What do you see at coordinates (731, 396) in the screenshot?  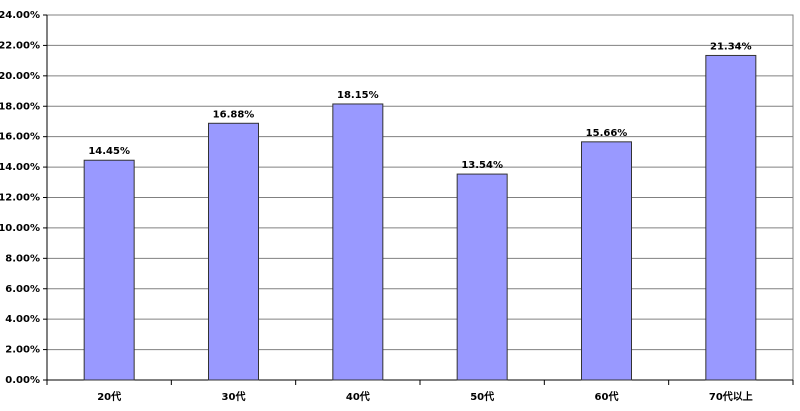 I see `x-tick-label: 70代以上` at bounding box center [731, 396].